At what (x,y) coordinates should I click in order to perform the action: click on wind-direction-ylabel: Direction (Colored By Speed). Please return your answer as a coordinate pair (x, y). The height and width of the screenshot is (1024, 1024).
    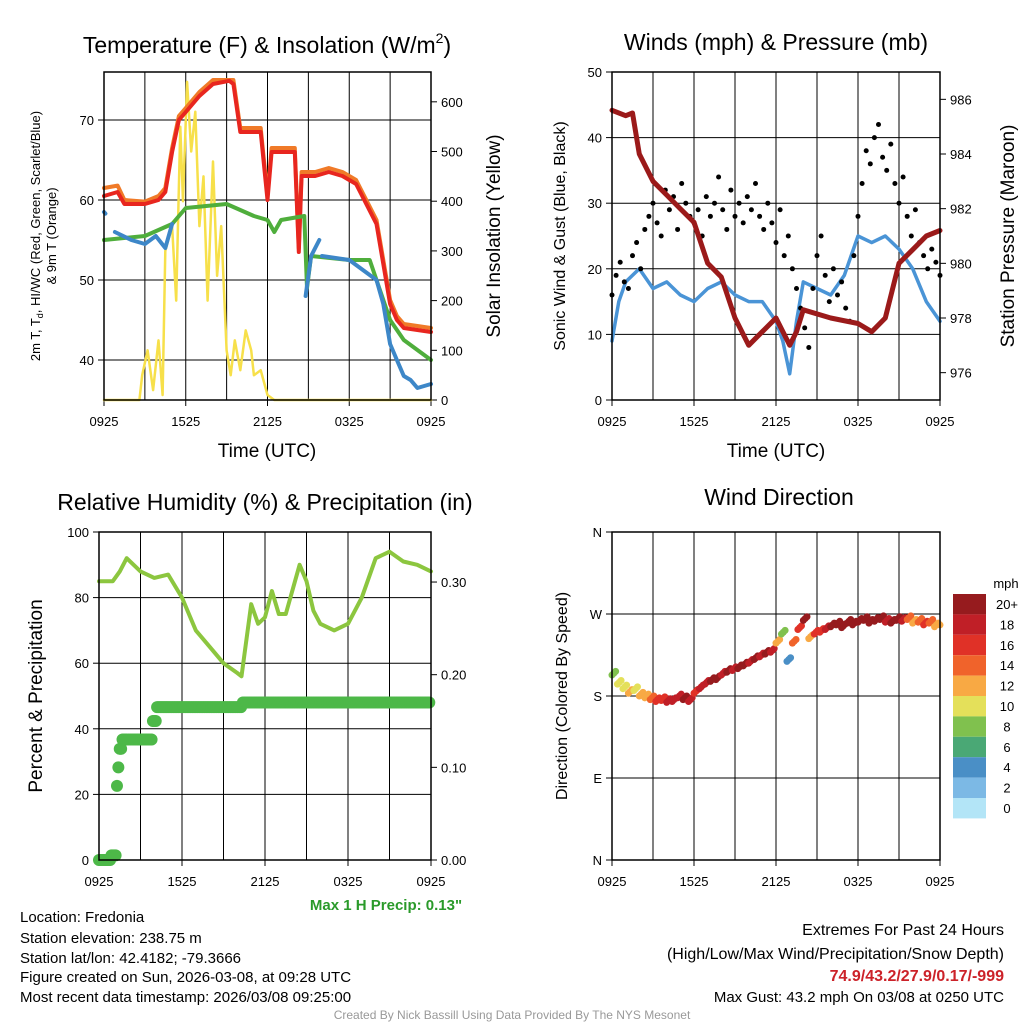
    Looking at the image, I should click on (562, 696).